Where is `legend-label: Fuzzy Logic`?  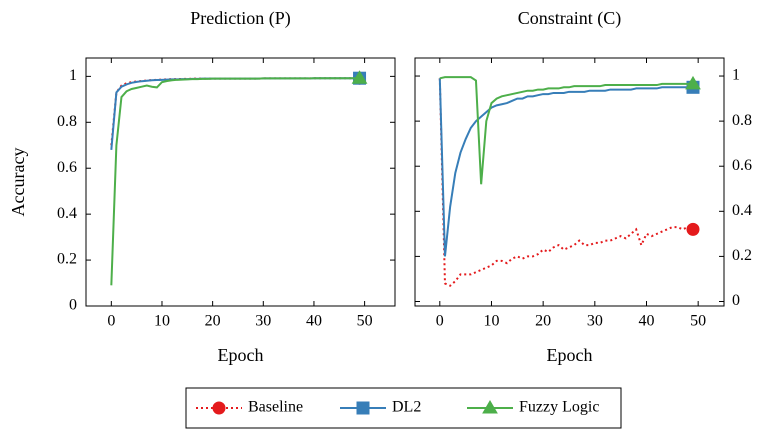
legend-label: Fuzzy Logic is located at coordinates (559, 407).